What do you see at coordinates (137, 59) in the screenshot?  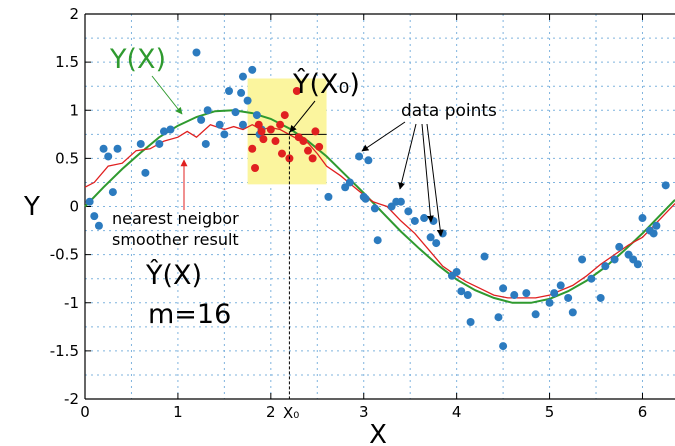 I see `y-of-x-label: Y(X)` at bounding box center [137, 59].